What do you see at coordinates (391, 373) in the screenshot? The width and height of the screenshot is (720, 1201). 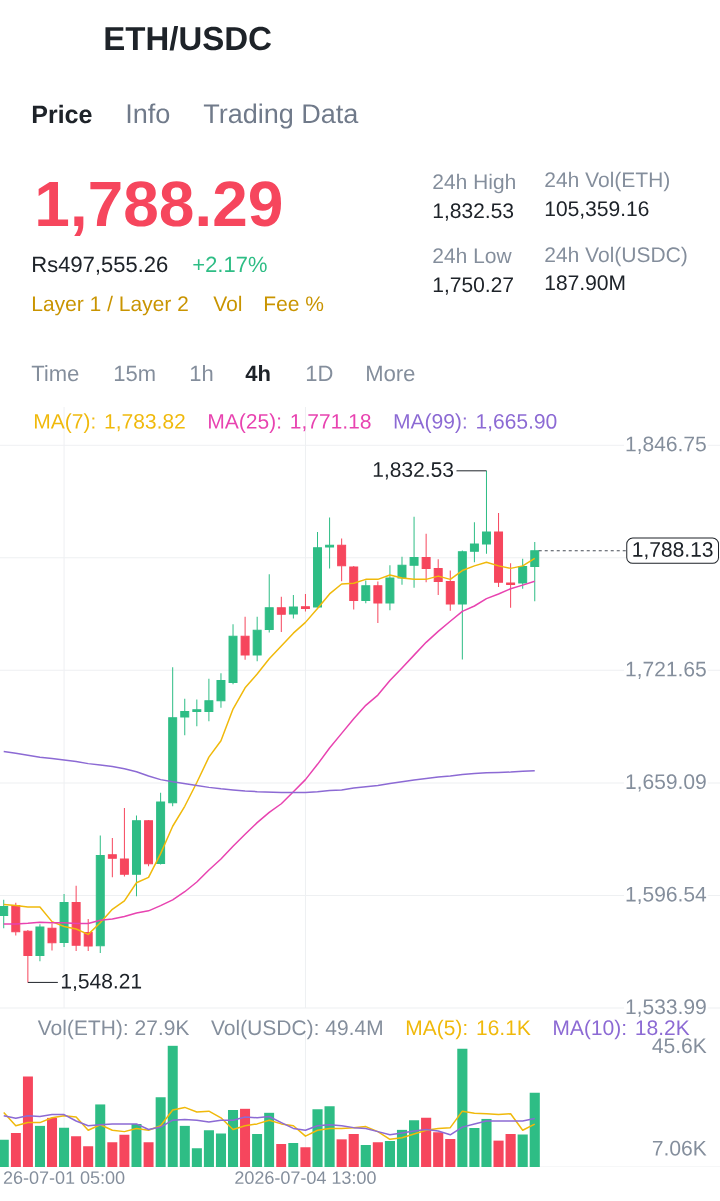 I see `text: More` at bounding box center [391, 373].